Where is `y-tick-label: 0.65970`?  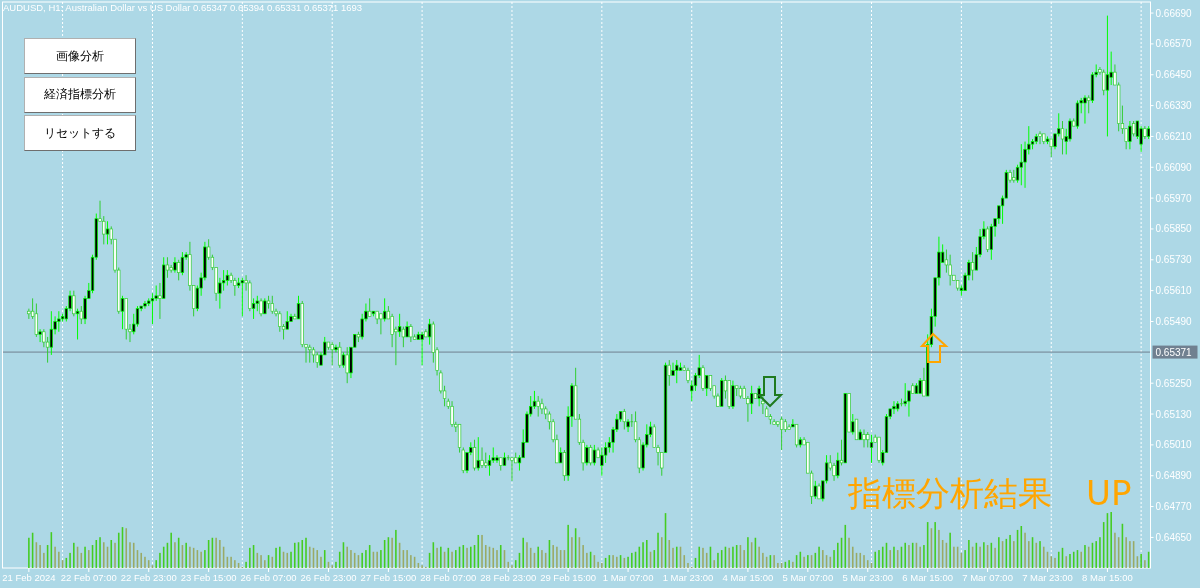 y-tick-label: 0.65970 is located at coordinates (1173, 198).